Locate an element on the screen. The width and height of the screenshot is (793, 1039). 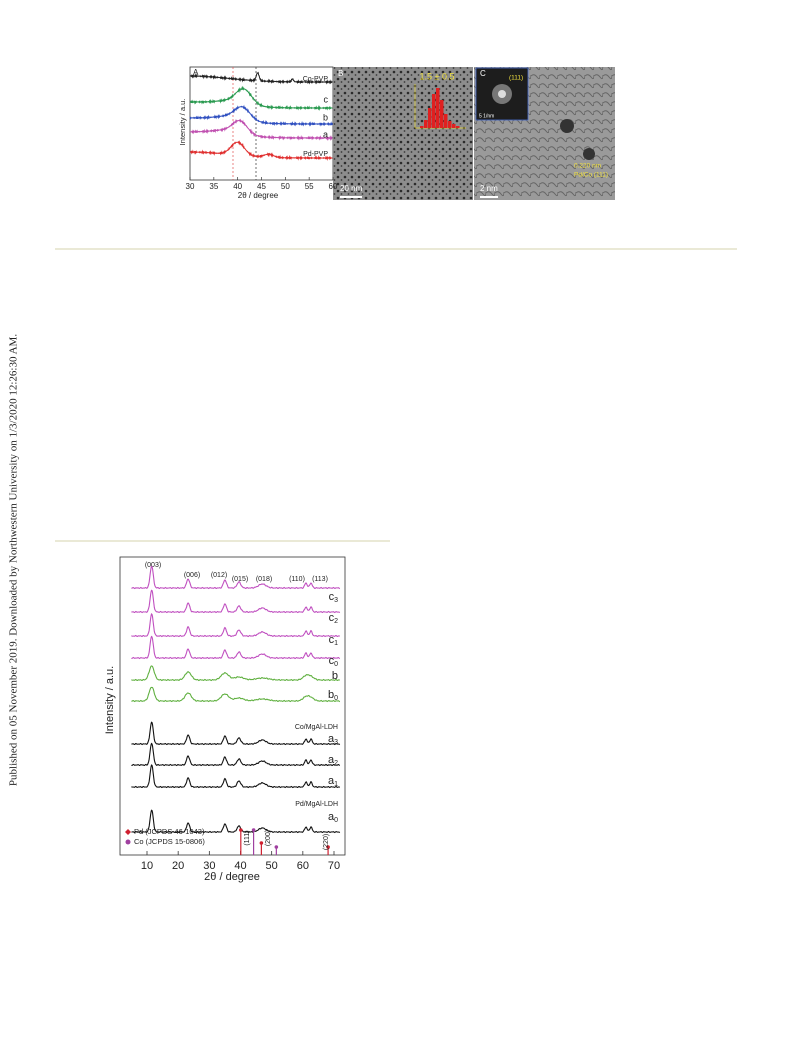
label-main: Co/MgAl-LDH is located at coordinates (316, 727).